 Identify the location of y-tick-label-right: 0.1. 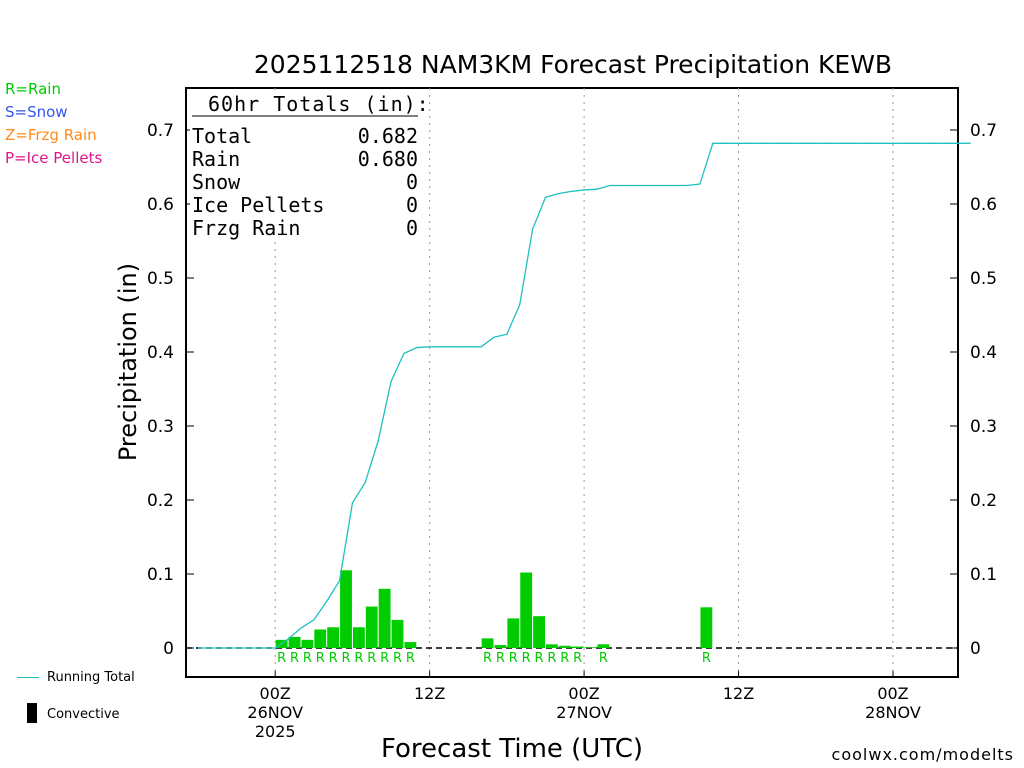
(983, 575).